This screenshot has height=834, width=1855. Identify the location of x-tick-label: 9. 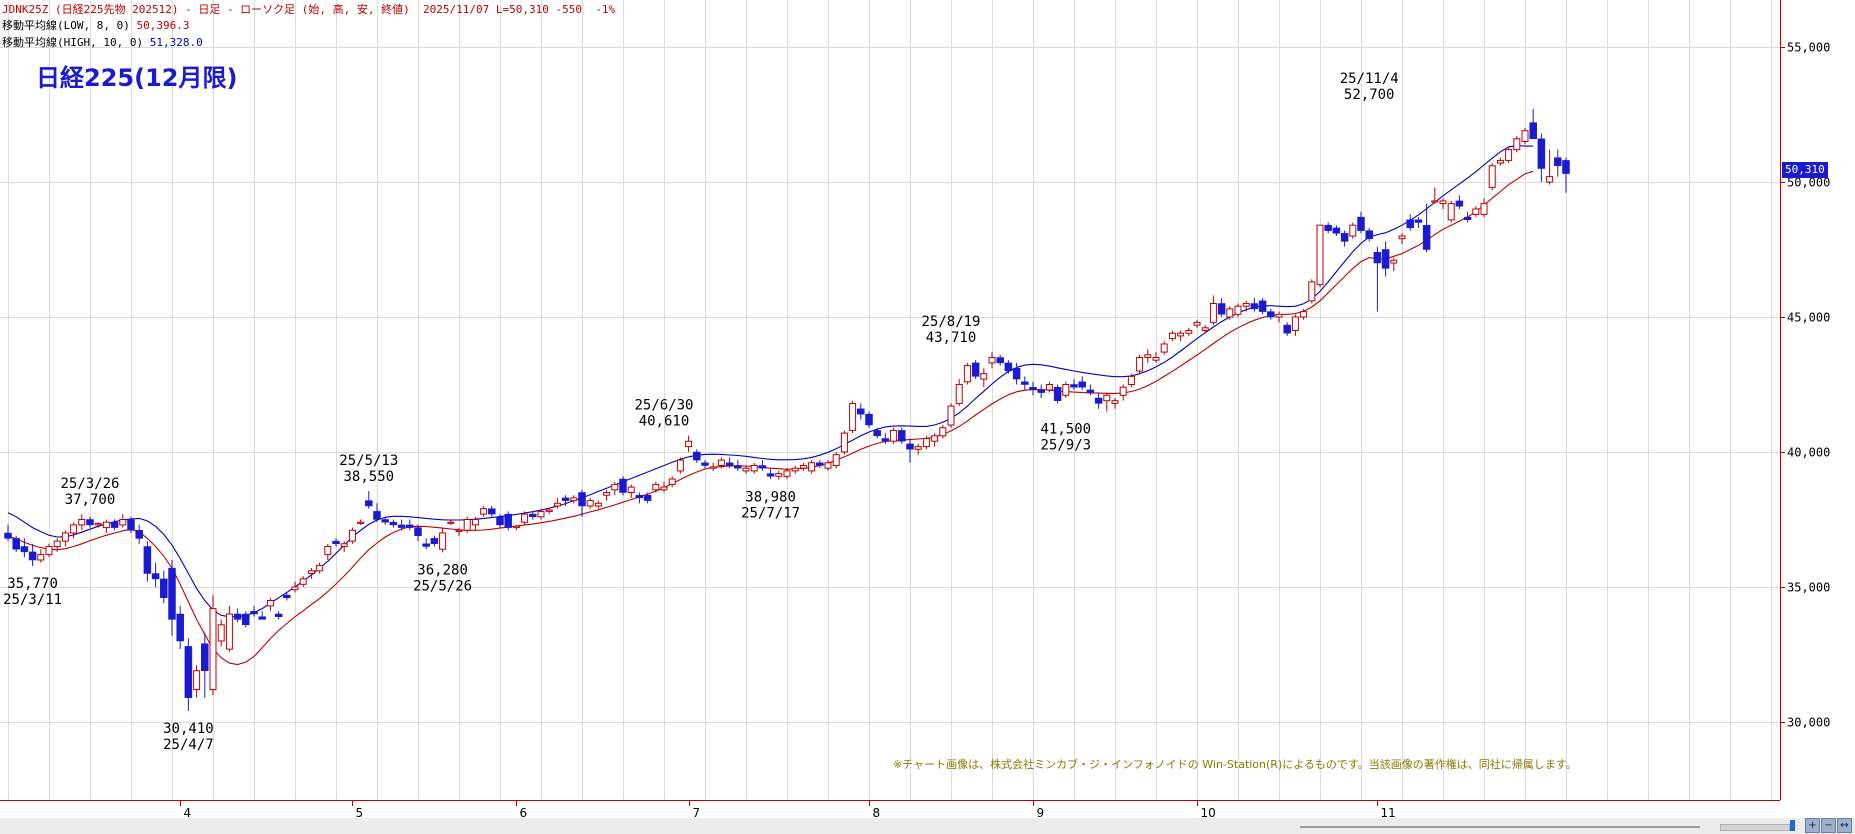
(1041, 813).